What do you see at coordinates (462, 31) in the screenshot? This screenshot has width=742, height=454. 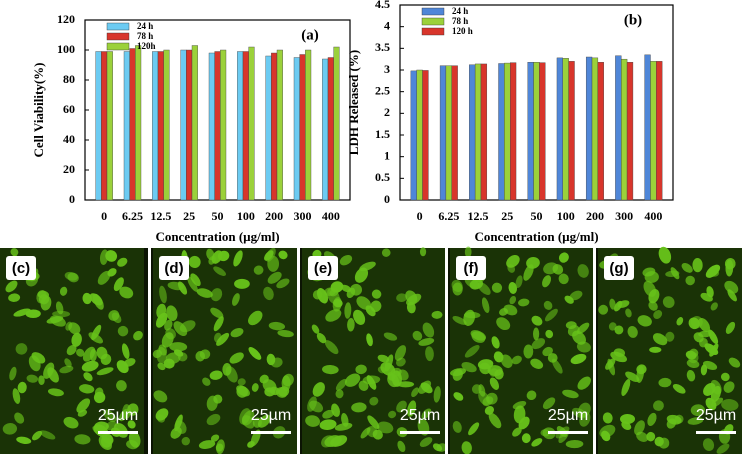 I see `legend-label: 120 h` at bounding box center [462, 31].